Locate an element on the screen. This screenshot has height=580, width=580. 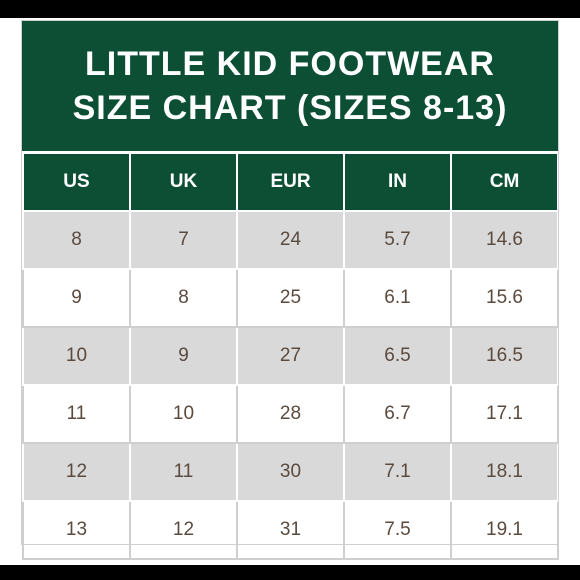
cell-eur: 31 is located at coordinates (290, 530).